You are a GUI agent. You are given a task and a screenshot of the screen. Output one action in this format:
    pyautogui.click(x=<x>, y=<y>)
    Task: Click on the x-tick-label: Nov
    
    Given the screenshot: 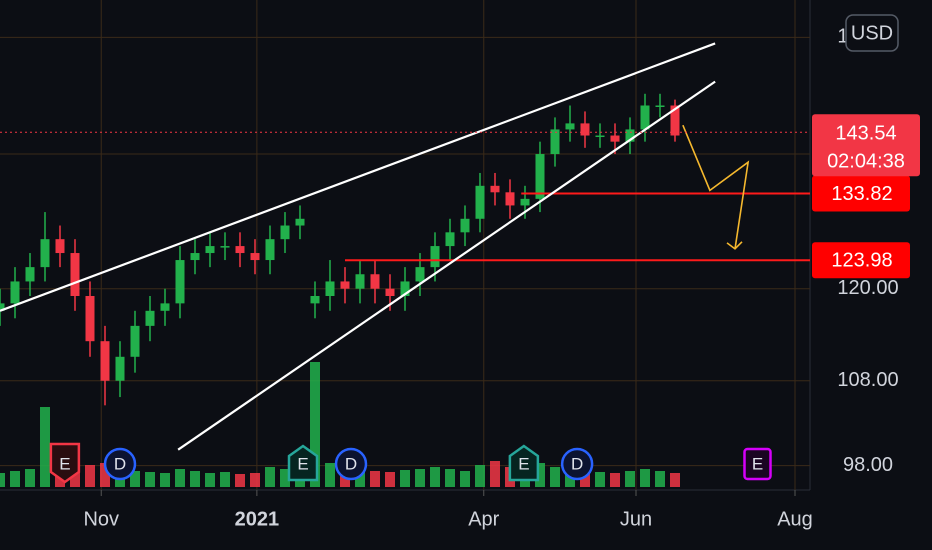 What is the action you would take?
    pyautogui.click(x=101, y=519)
    